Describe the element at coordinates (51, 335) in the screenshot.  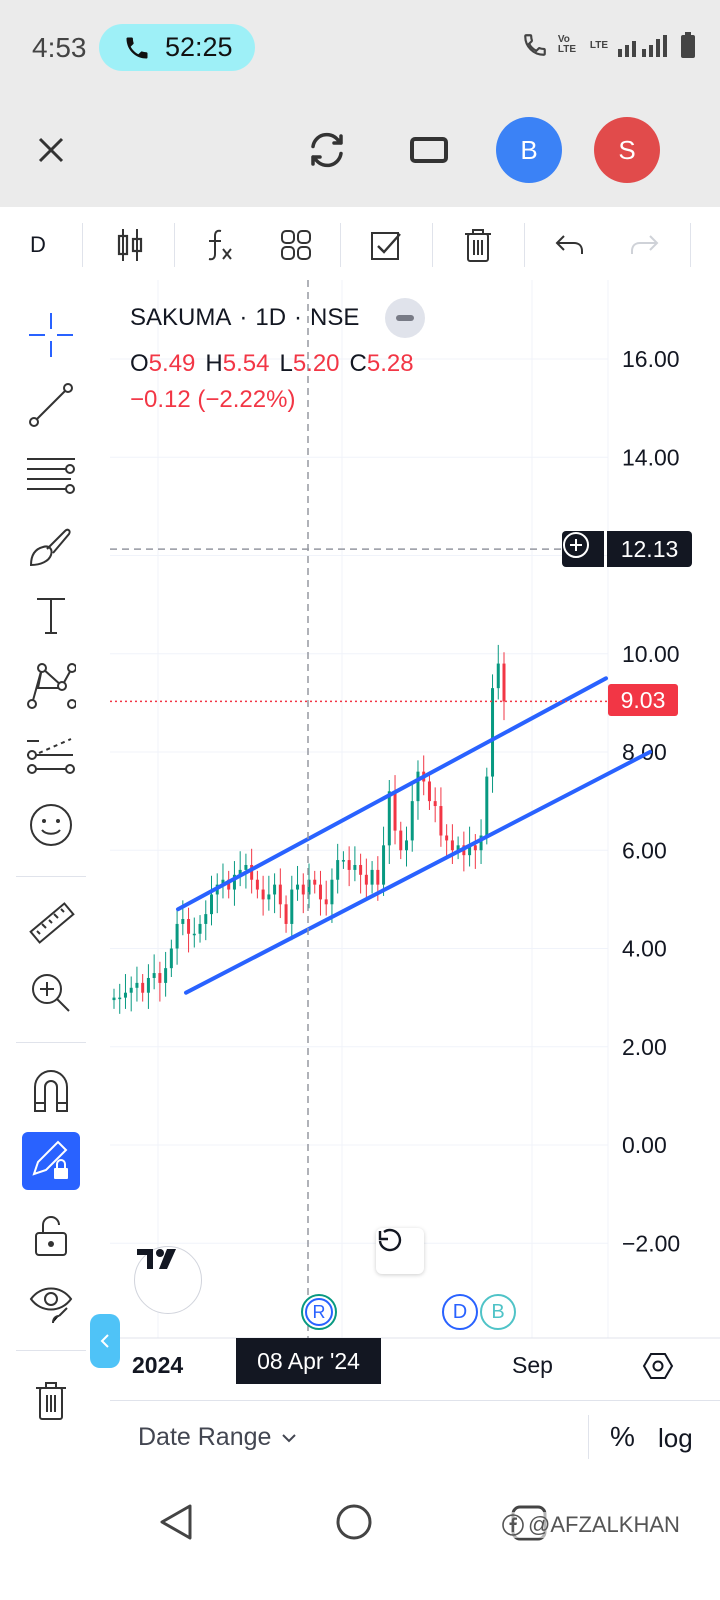
I see `crosshair-tool` at that location.